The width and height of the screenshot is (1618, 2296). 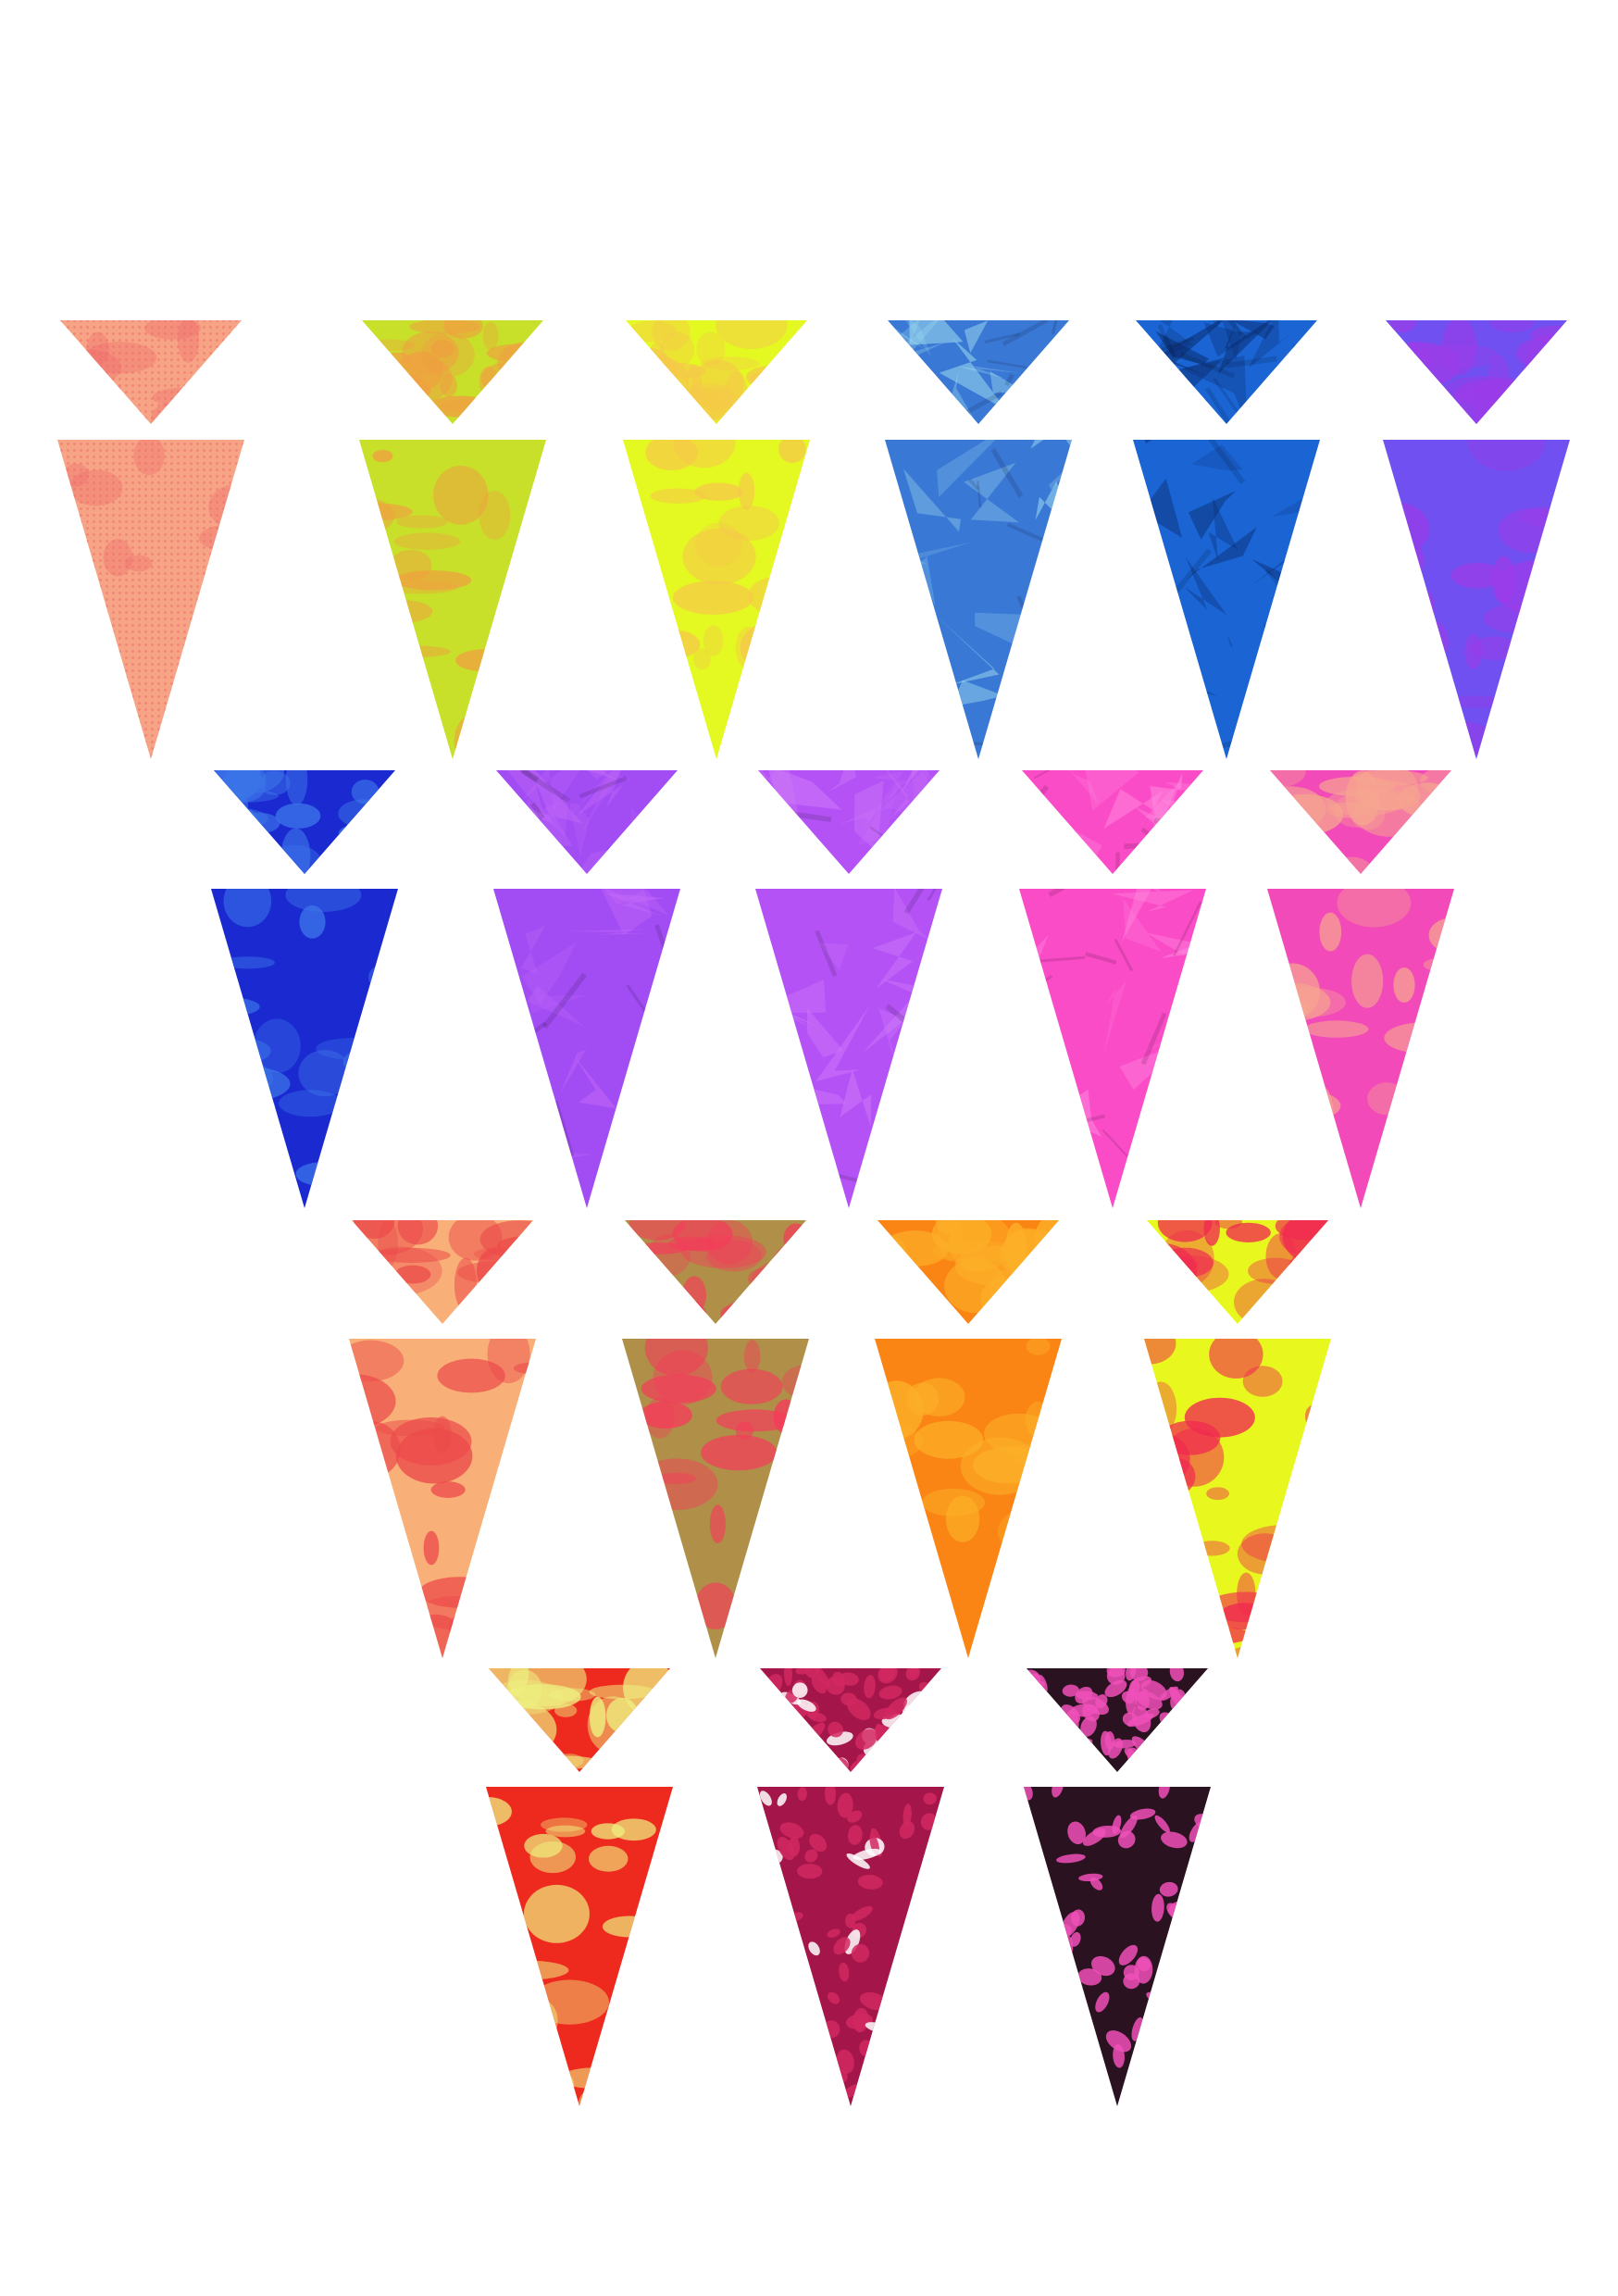 I want to click on pennant-r1-c3, so click(x=719, y=534).